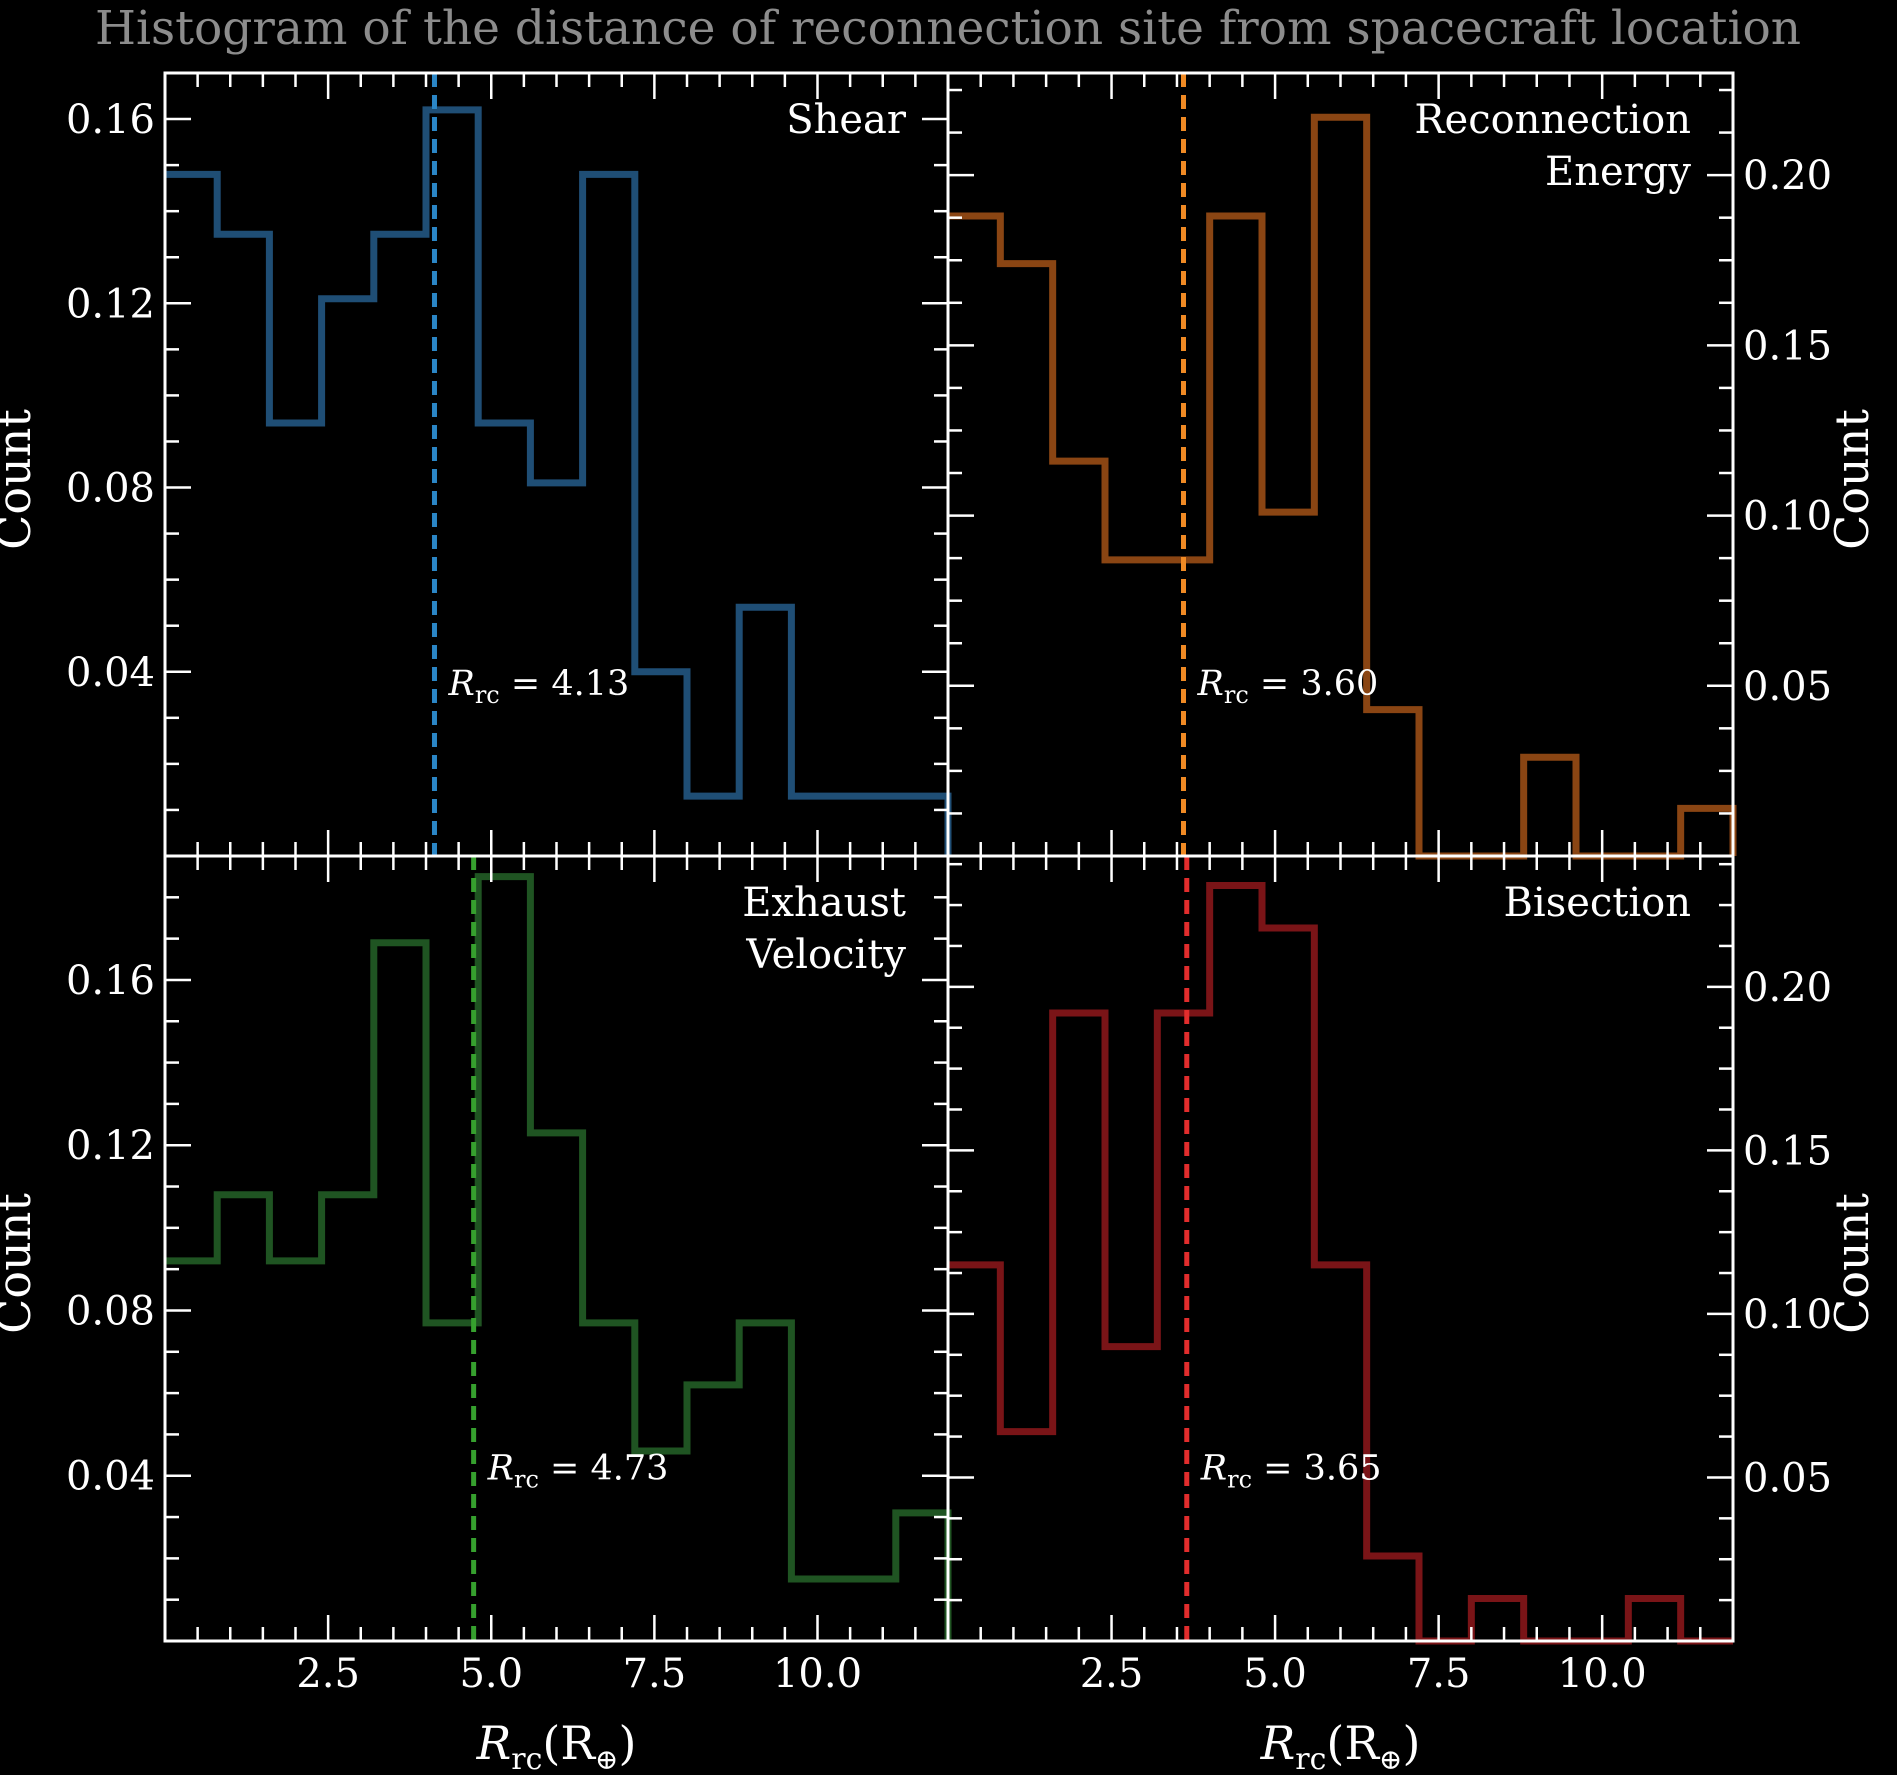 This screenshot has height=1775, width=1897. Describe the element at coordinates (1598, 903) in the screenshot. I see `panel-label: Bisection` at that location.